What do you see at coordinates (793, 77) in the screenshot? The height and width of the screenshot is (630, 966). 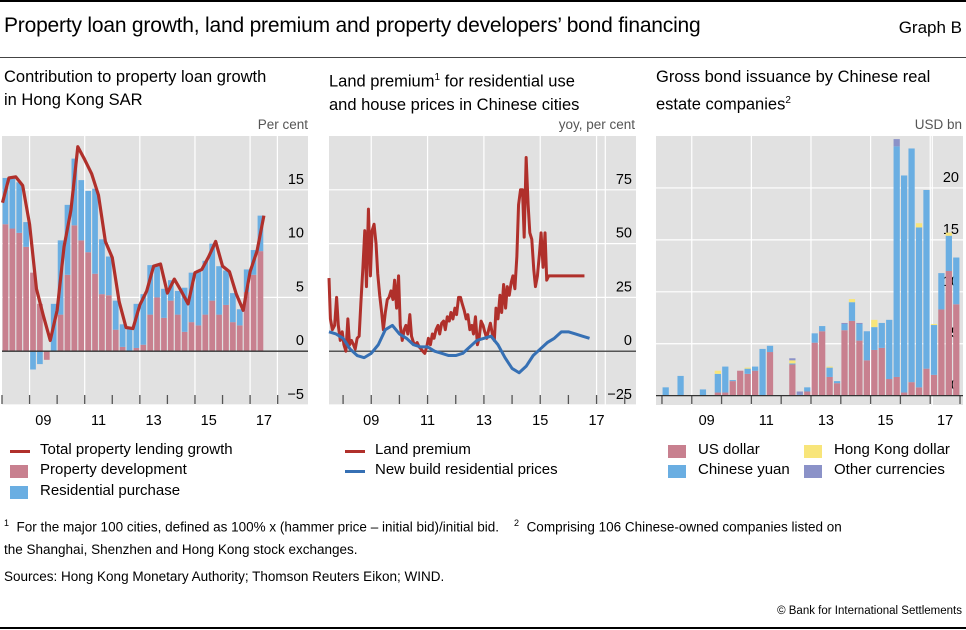 I see `panel3-title-line1: Gross bond issuance by Chinese real` at bounding box center [793, 77].